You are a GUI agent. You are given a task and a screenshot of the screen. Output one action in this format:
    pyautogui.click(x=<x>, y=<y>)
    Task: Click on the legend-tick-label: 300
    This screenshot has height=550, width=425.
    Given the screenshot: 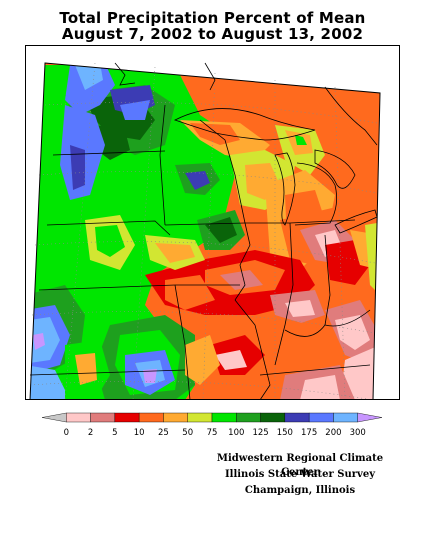 What is the action you would take?
    pyautogui.click(x=358, y=433)
    